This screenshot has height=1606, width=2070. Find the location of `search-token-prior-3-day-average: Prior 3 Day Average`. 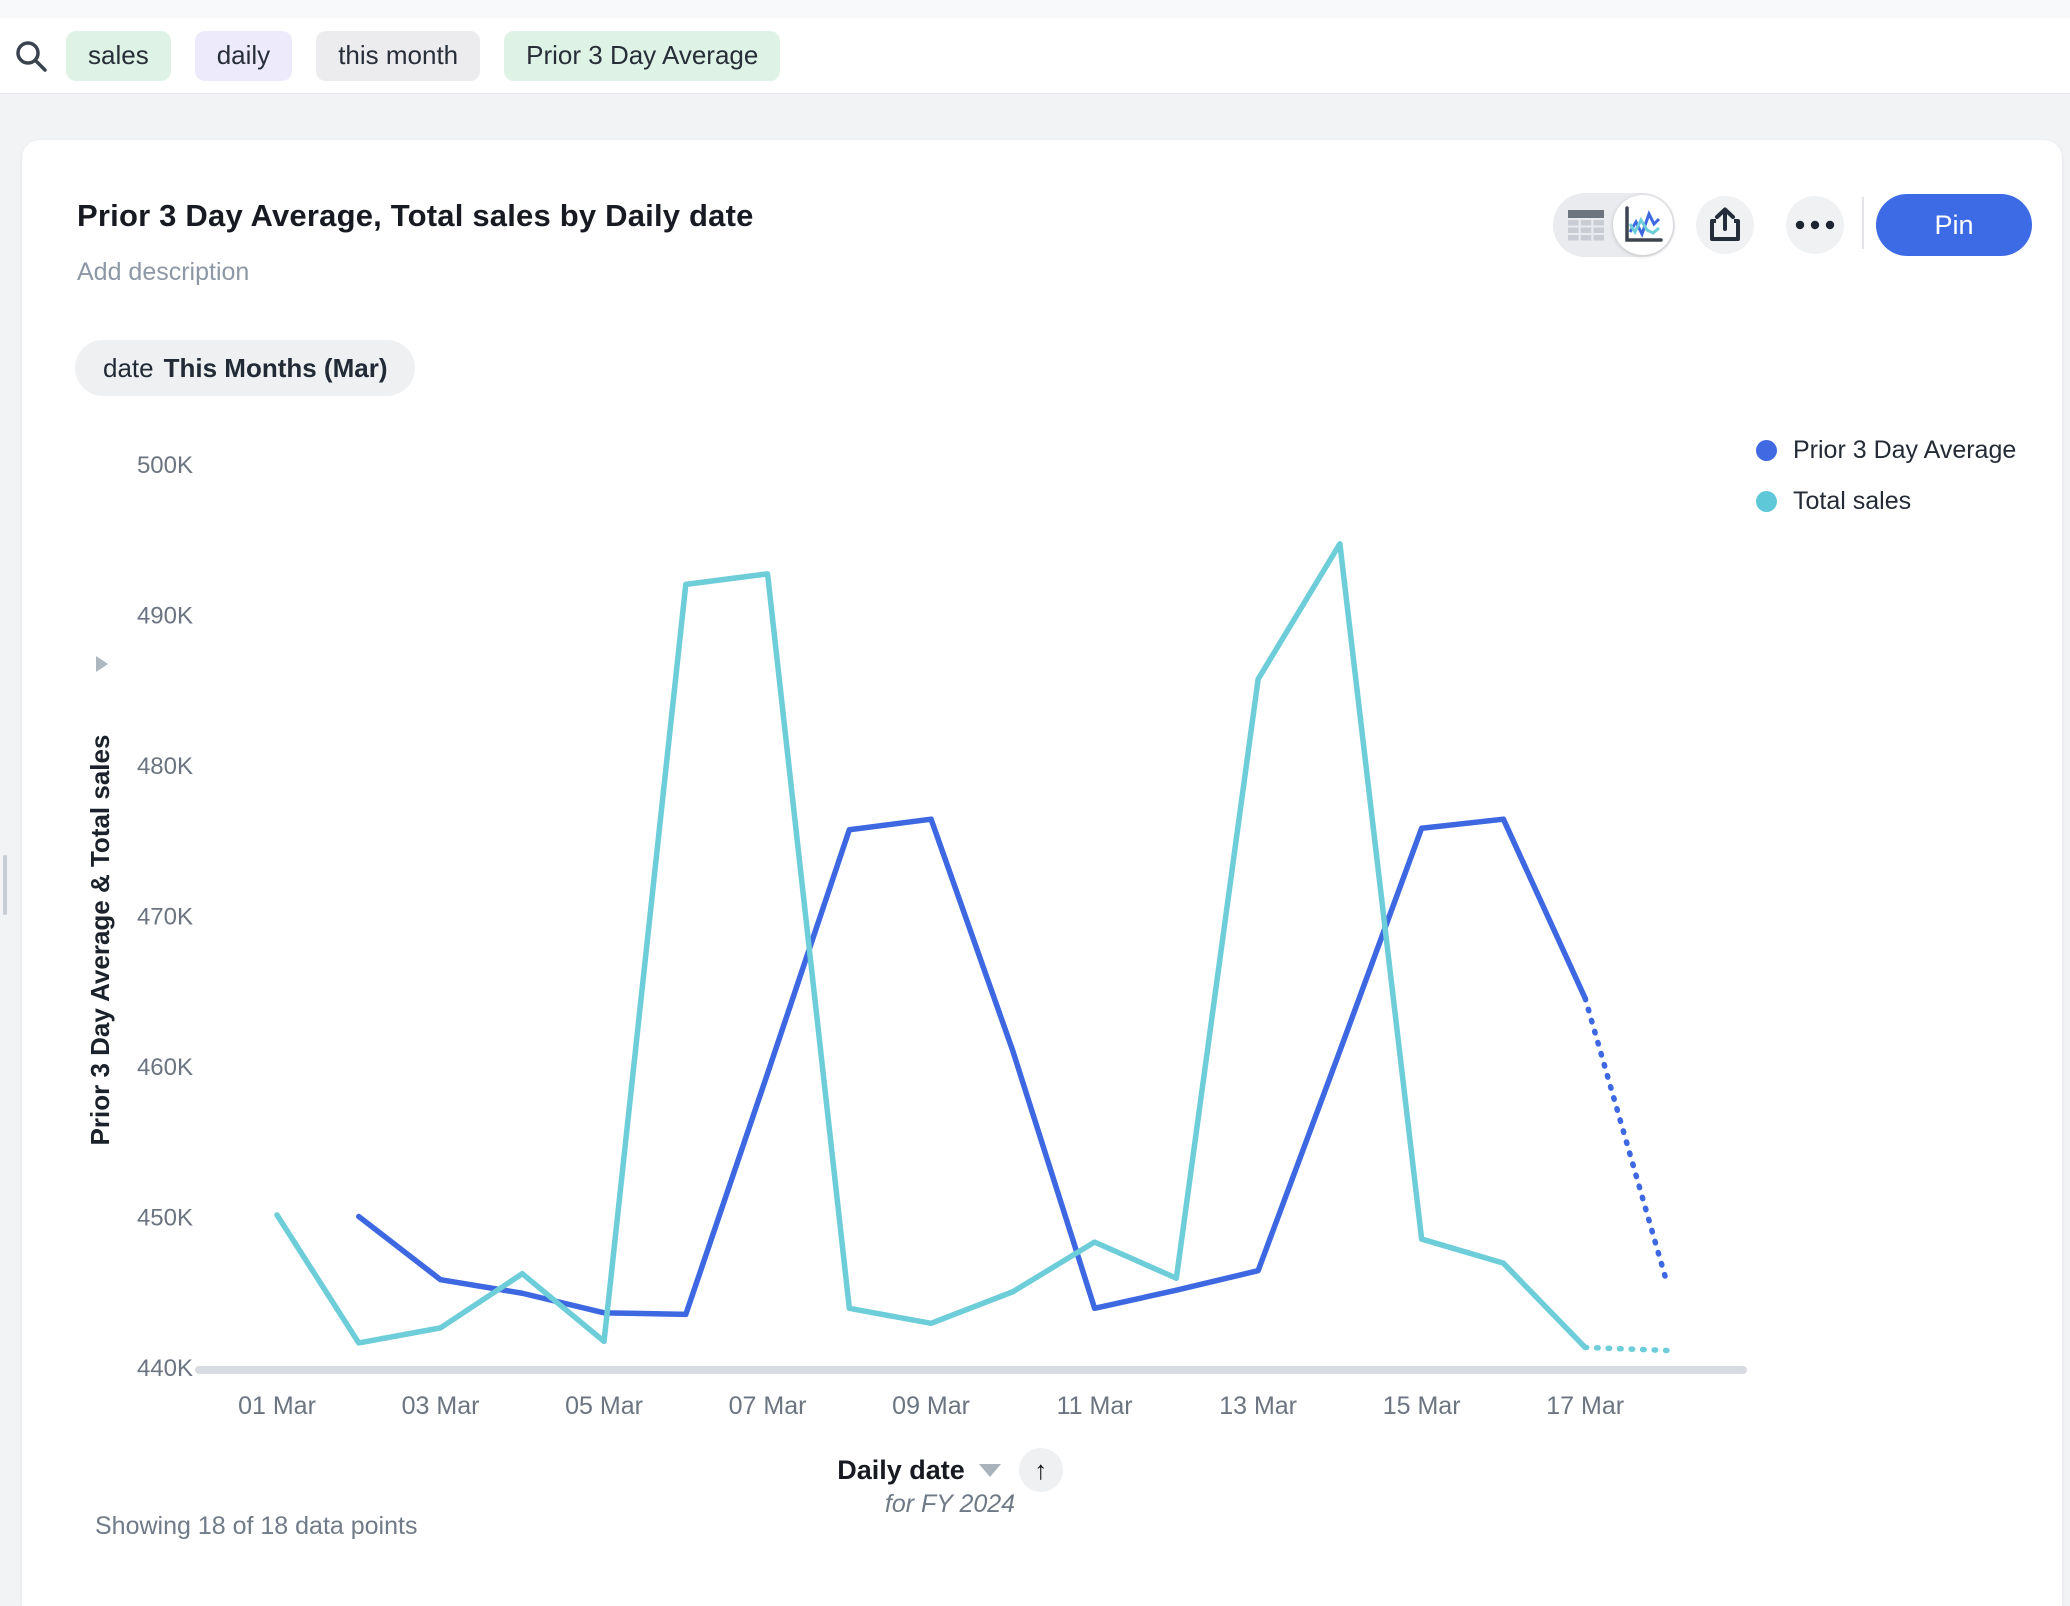

search-token-prior-3-day-average: Prior 3 Day Average is located at coordinates (642, 55).